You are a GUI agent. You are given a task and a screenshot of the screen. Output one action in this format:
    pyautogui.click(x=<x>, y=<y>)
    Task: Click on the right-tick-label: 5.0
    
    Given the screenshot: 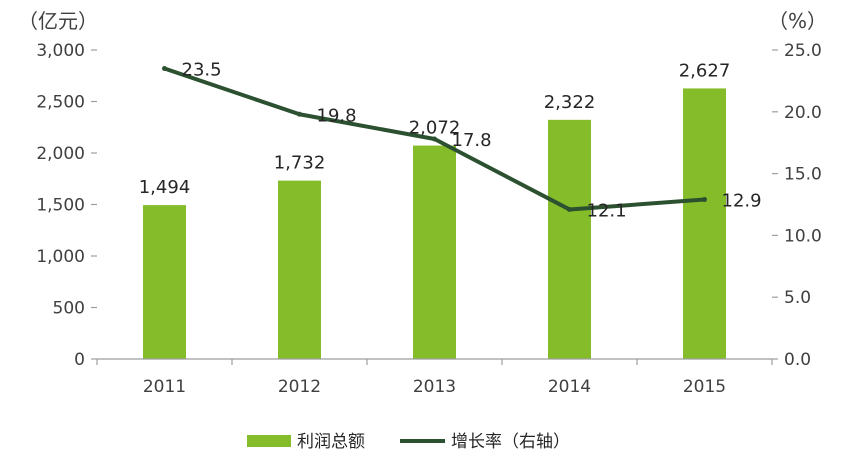 What is the action you would take?
    pyautogui.click(x=797, y=298)
    